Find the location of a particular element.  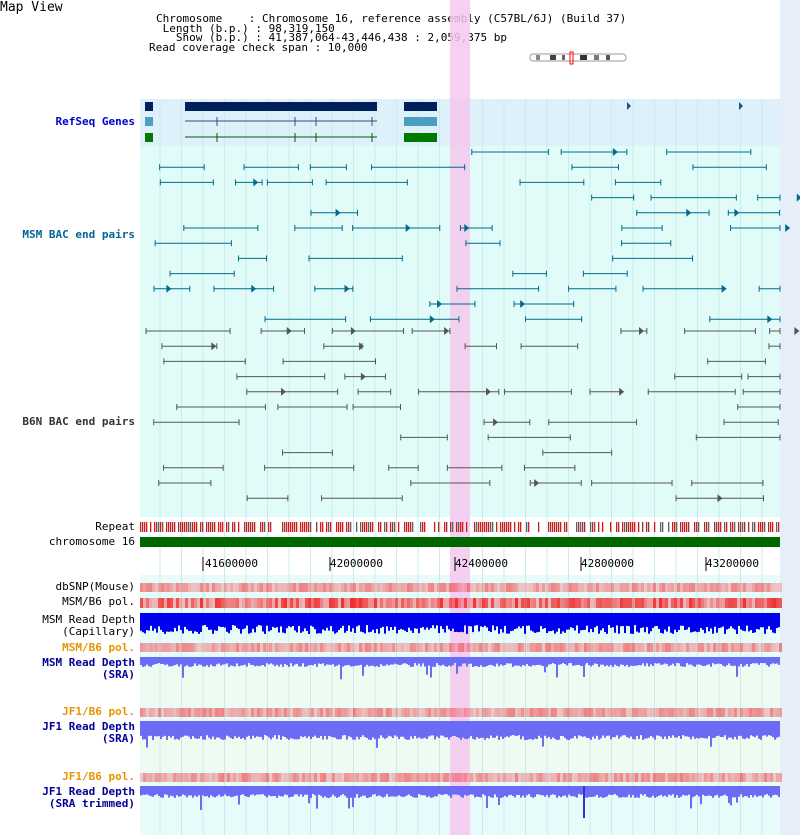

b6n-bac-end-pair is located at coordinates (353, 331).